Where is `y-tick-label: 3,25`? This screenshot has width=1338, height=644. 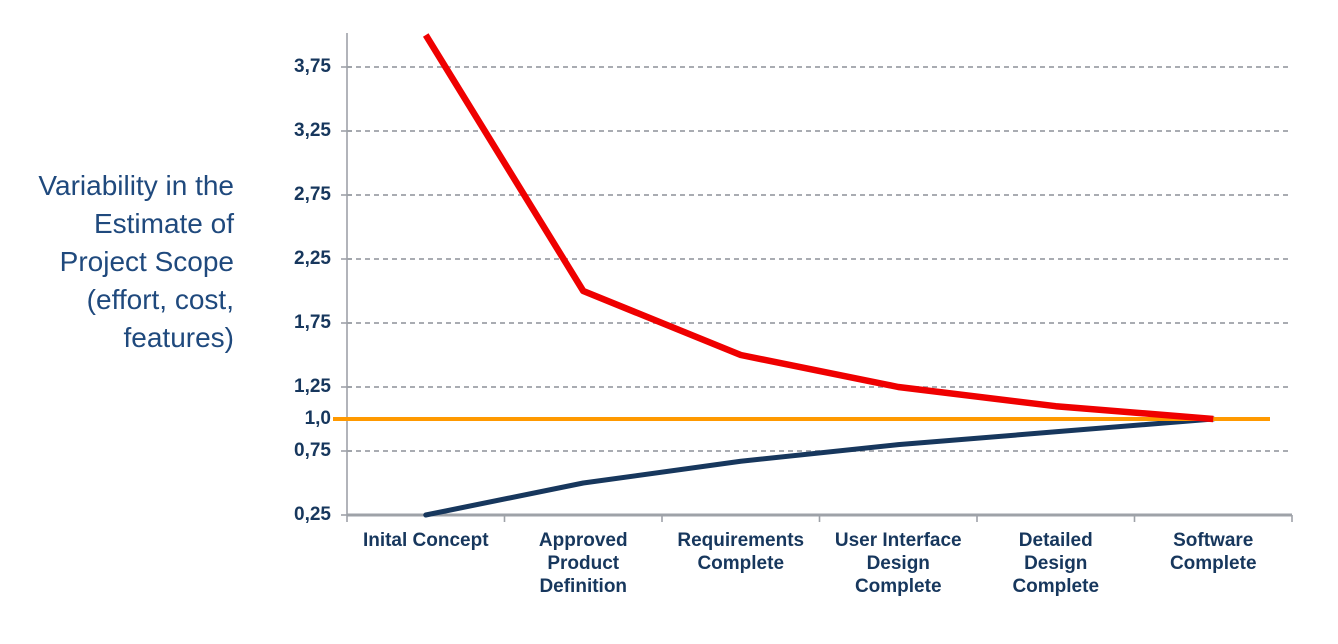
y-tick-label: 3,25 is located at coordinates (312, 130).